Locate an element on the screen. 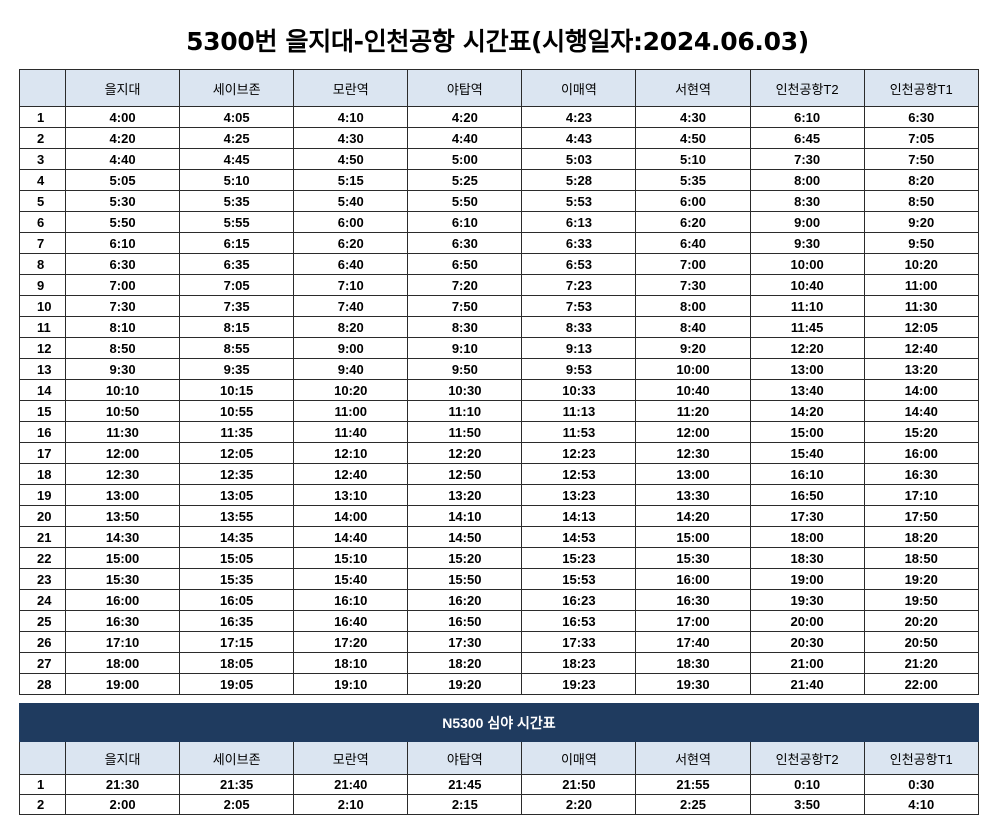 The height and width of the screenshot is (837, 995). time-cell: 2:05 is located at coordinates (237, 804).